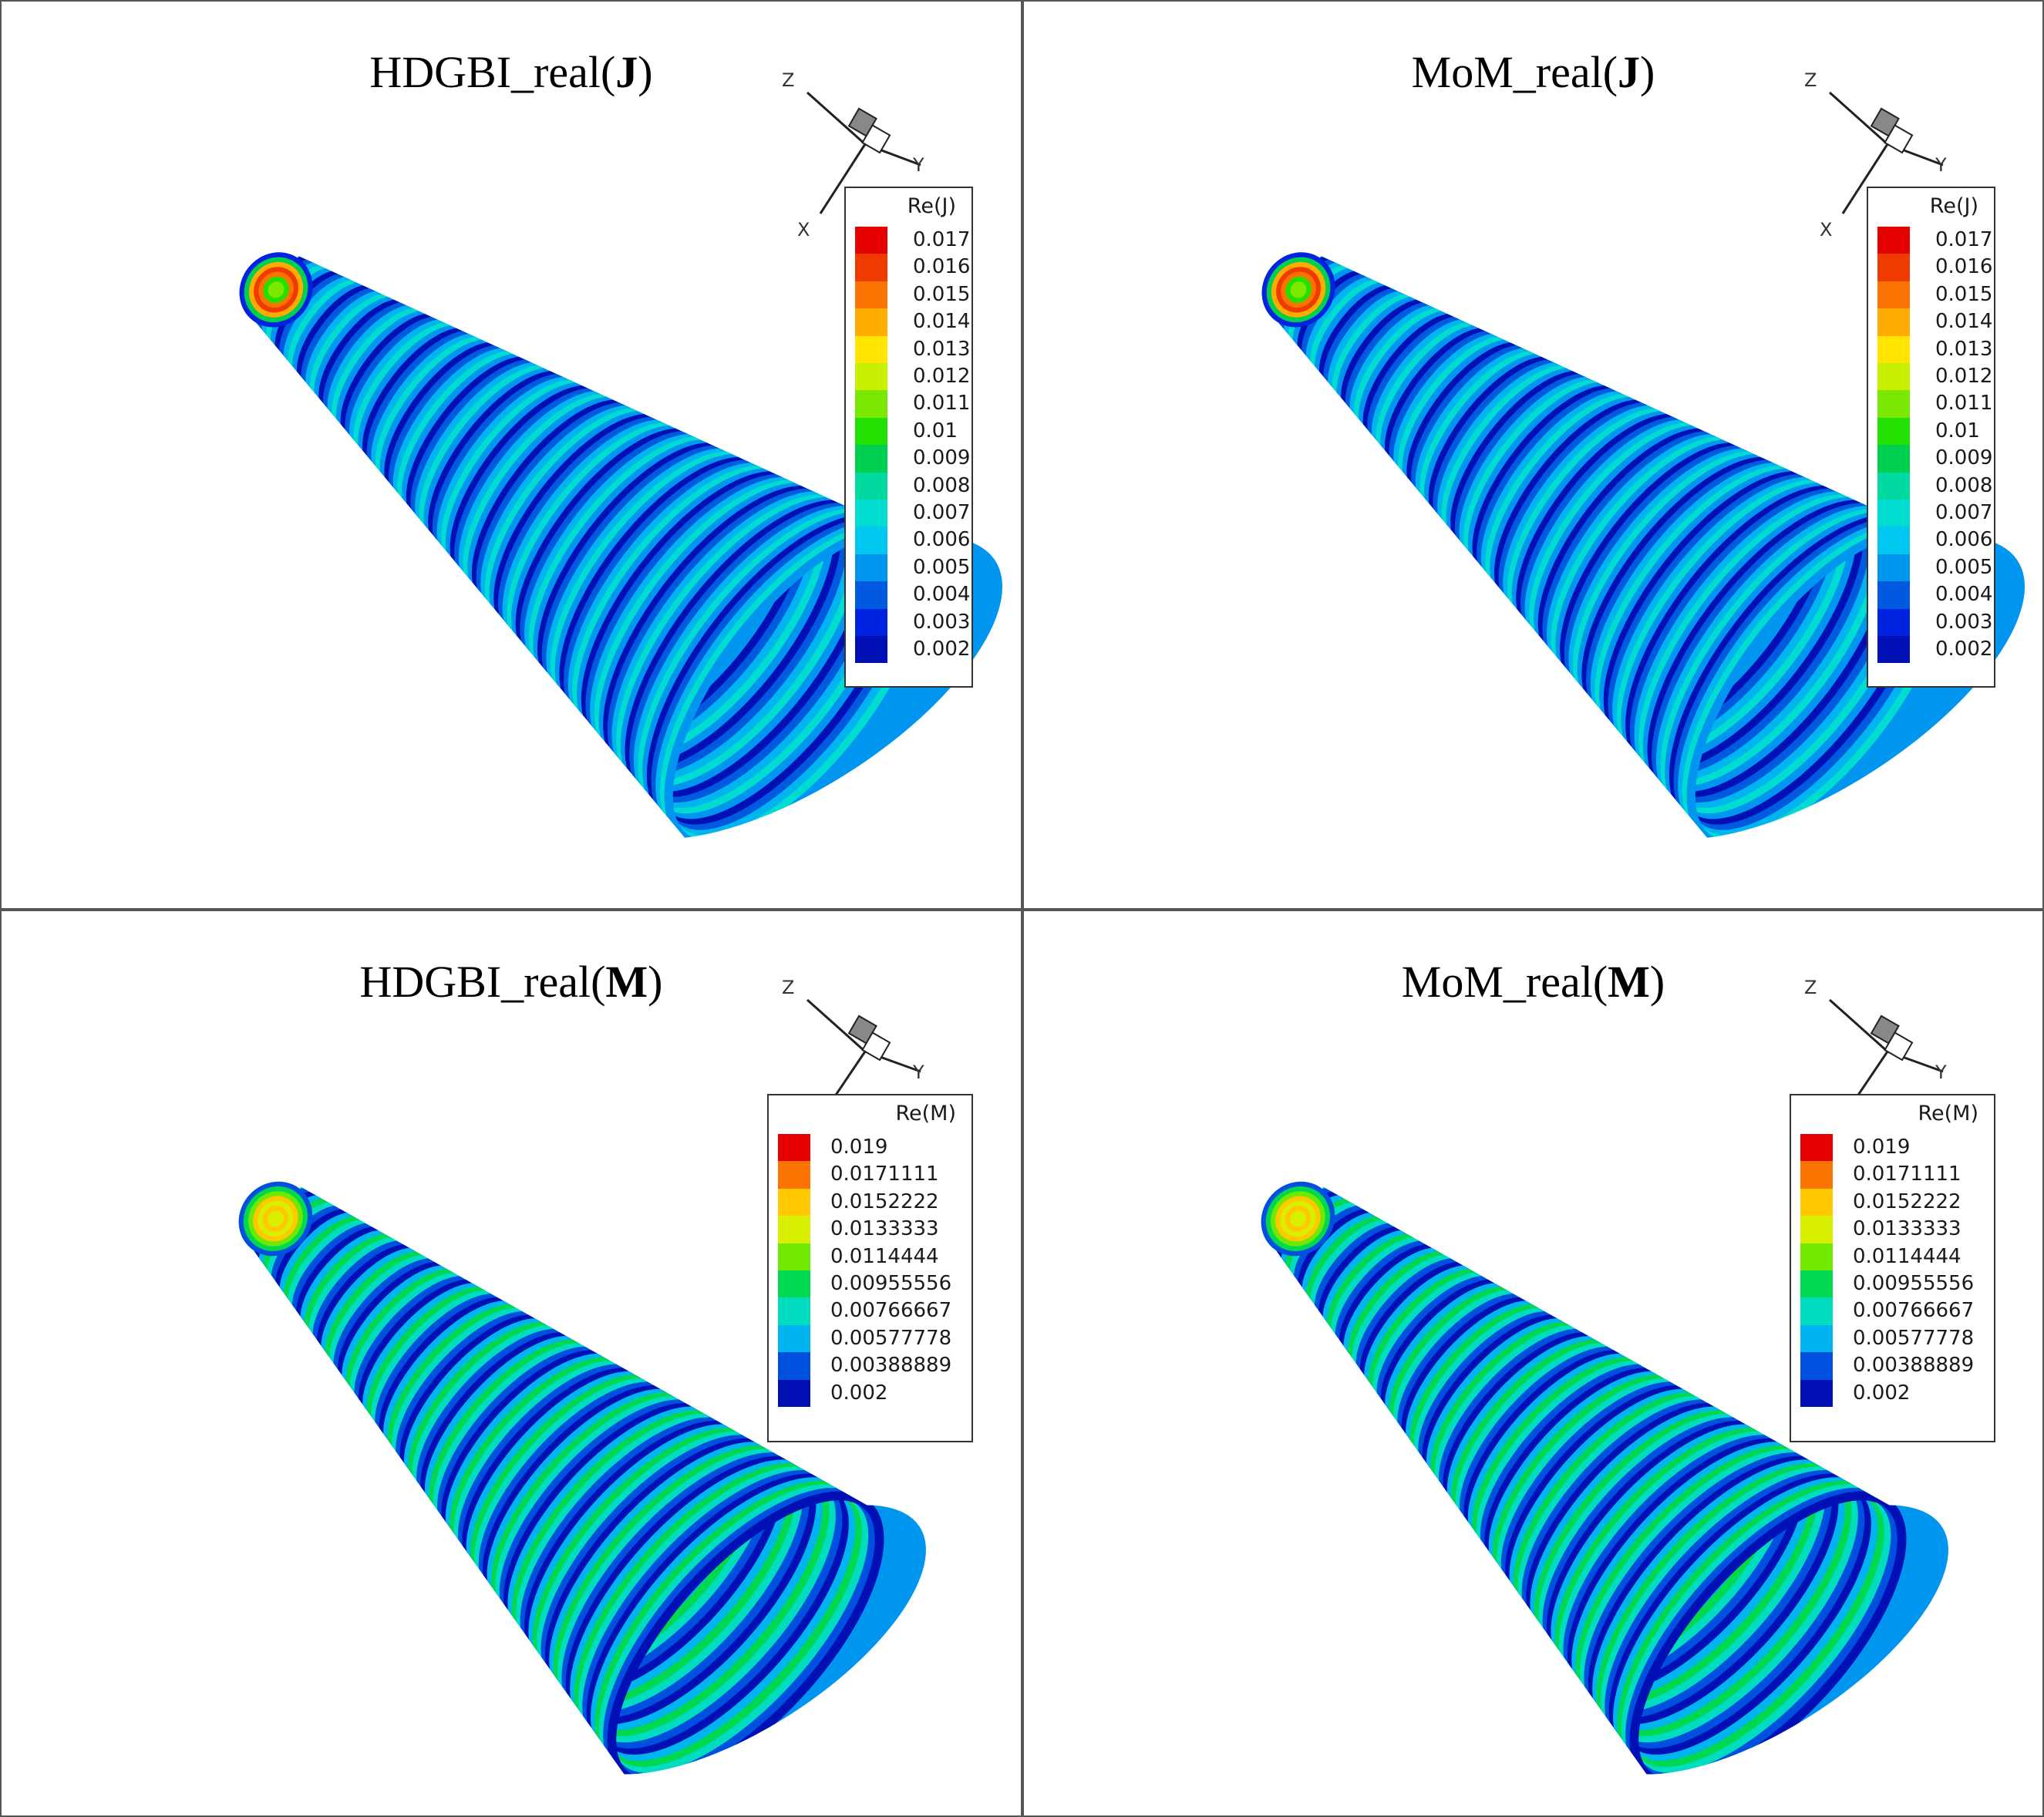 The image size is (2044, 1817). What do you see at coordinates (1826, 230) in the screenshot?
I see `axis-label-x: X` at bounding box center [1826, 230].